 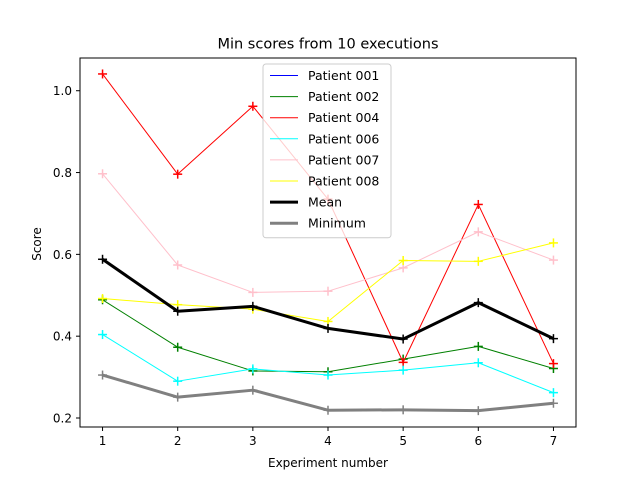 What do you see at coordinates (62, 173) in the screenshot?
I see `y-tick-label-3: 0.8` at bounding box center [62, 173].